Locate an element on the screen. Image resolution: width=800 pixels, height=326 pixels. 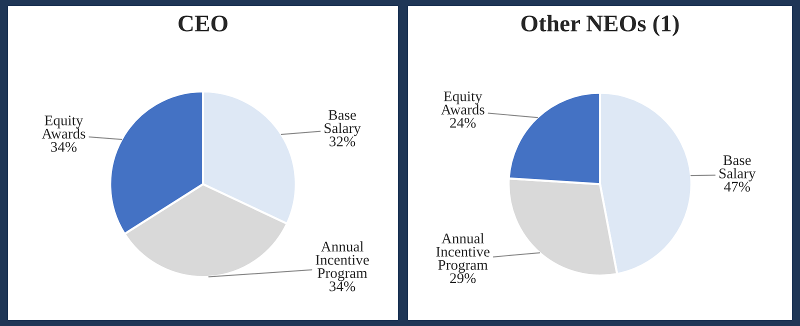
data-label: 24% is located at coordinates (463, 123).